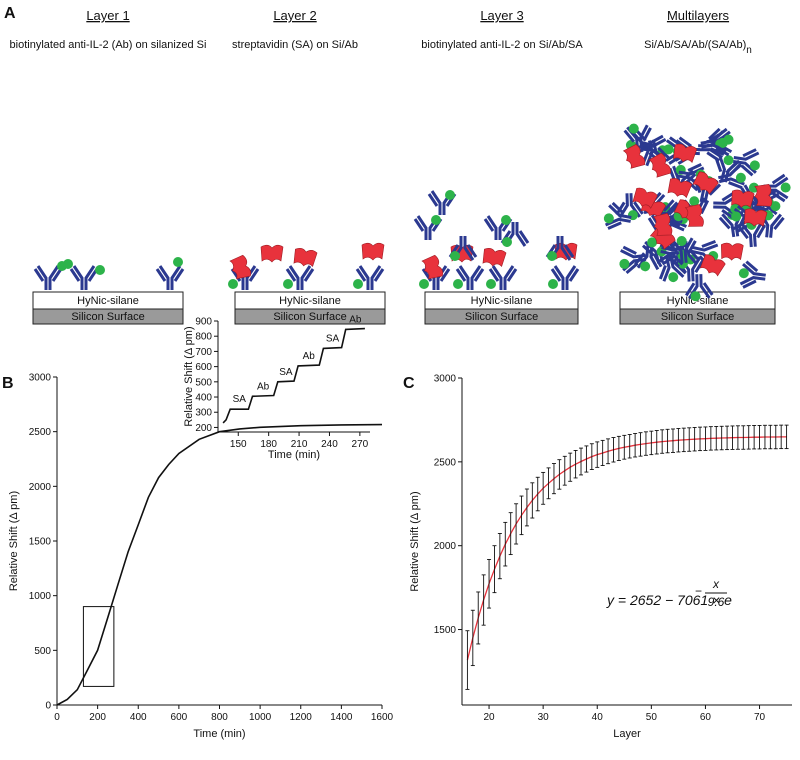  Describe the element at coordinates (219, 717) in the screenshot. I see `x-tick-label: 800` at that location.